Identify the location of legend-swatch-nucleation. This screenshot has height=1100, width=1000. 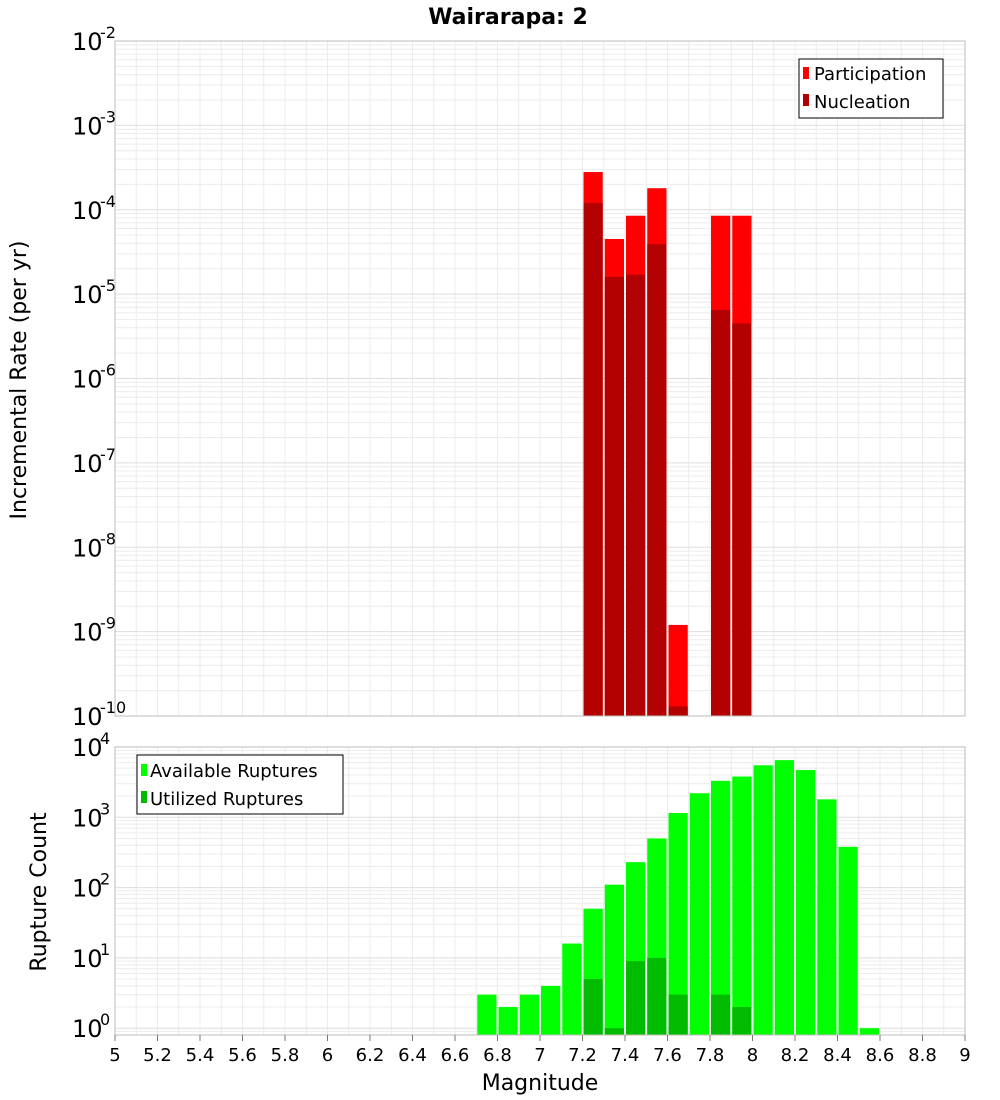
(806, 100).